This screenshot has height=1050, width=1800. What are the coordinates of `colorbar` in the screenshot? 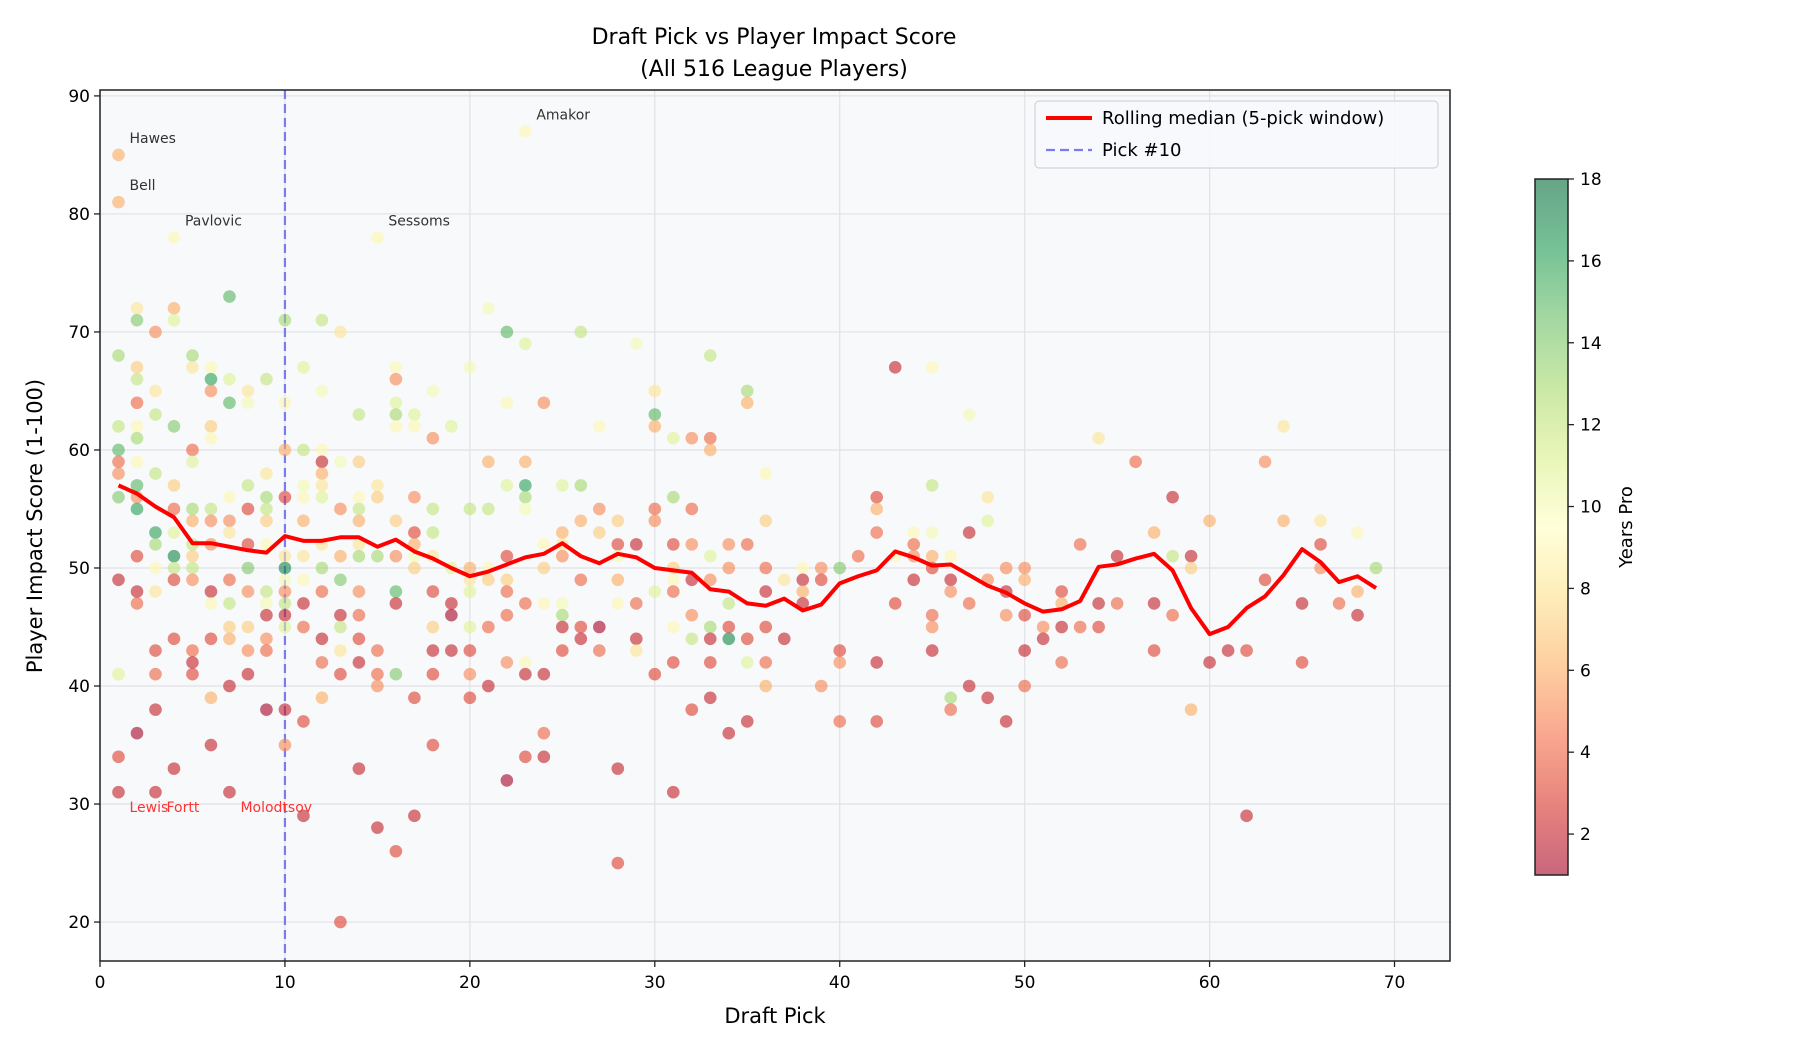 It's located at (1551, 527).